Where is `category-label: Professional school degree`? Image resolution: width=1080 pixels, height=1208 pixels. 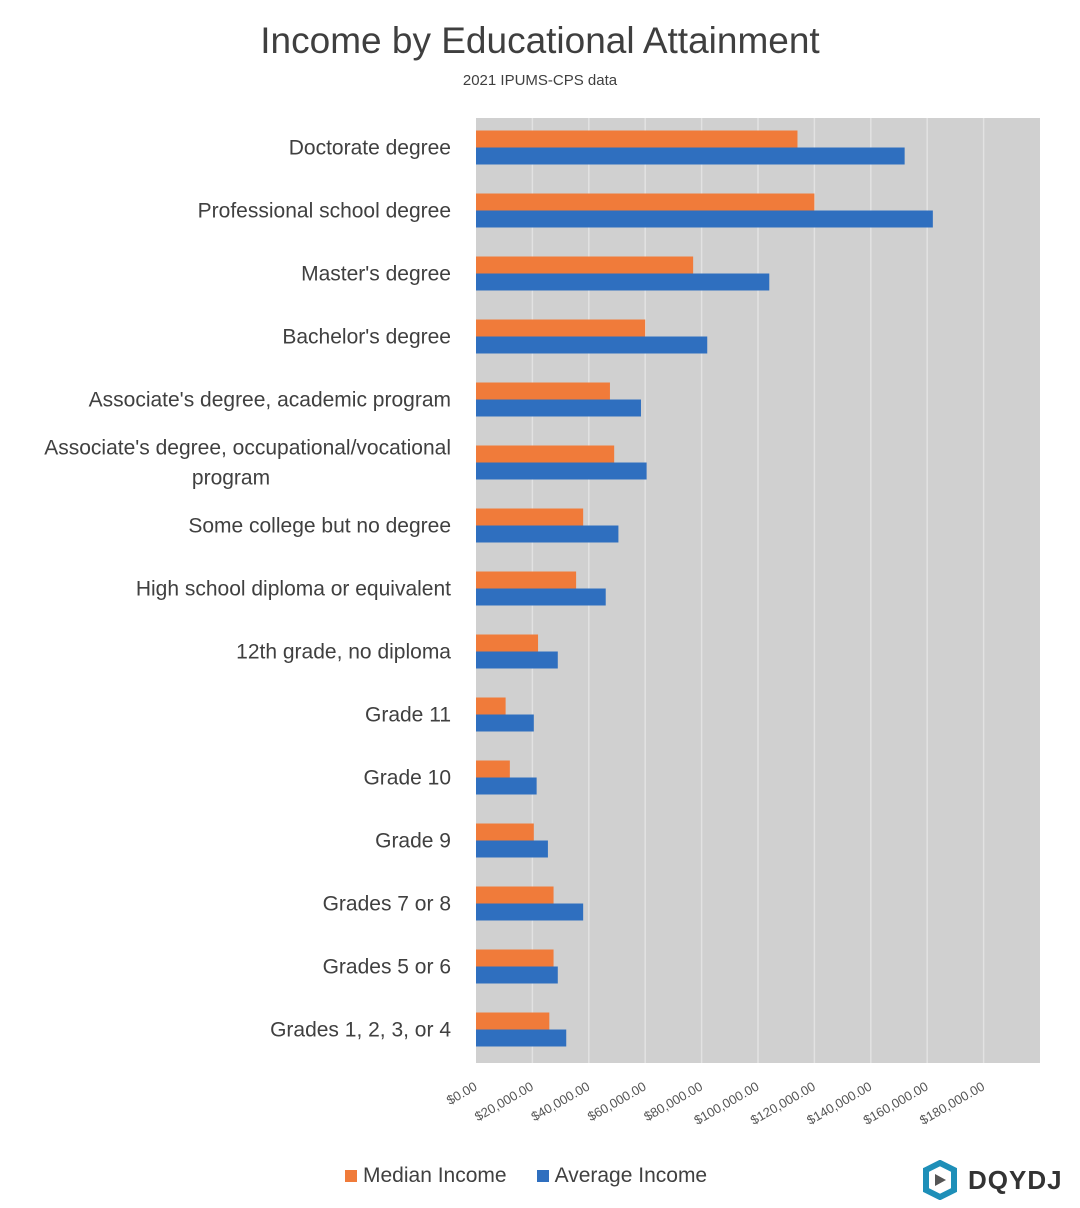
category-label: Professional school degree is located at coordinates (324, 211).